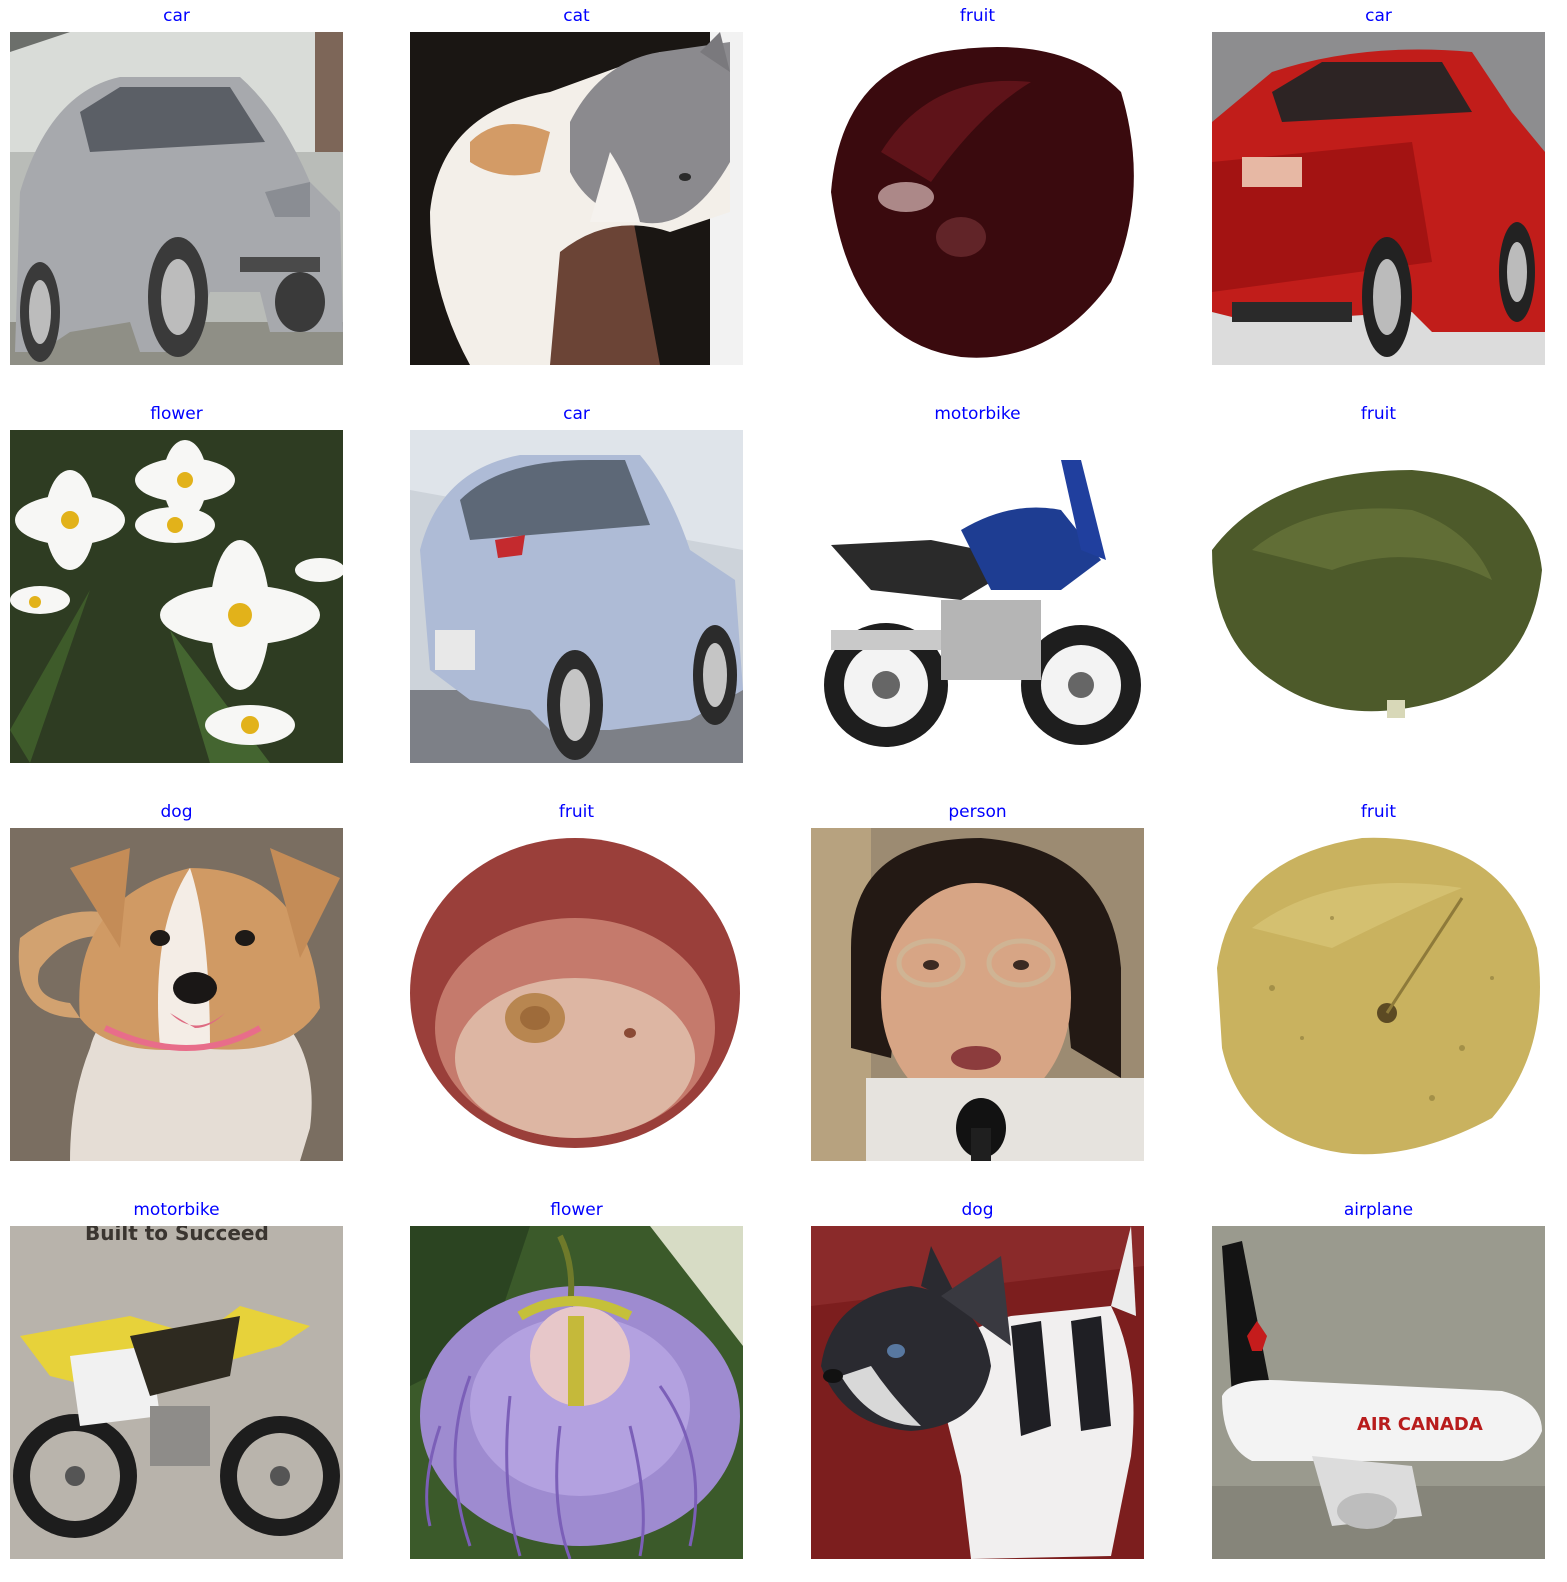 The width and height of the screenshot is (1567, 1582). What do you see at coordinates (176, 1392) in the screenshot?
I see `motorbike-image: Built to Succeed` at bounding box center [176, 1392].